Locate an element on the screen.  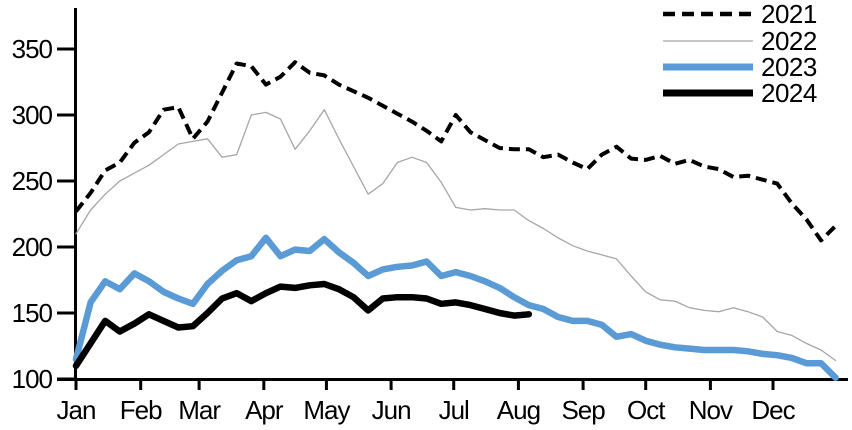
x-tick-label: Sep is located at coordinates (583, 410).